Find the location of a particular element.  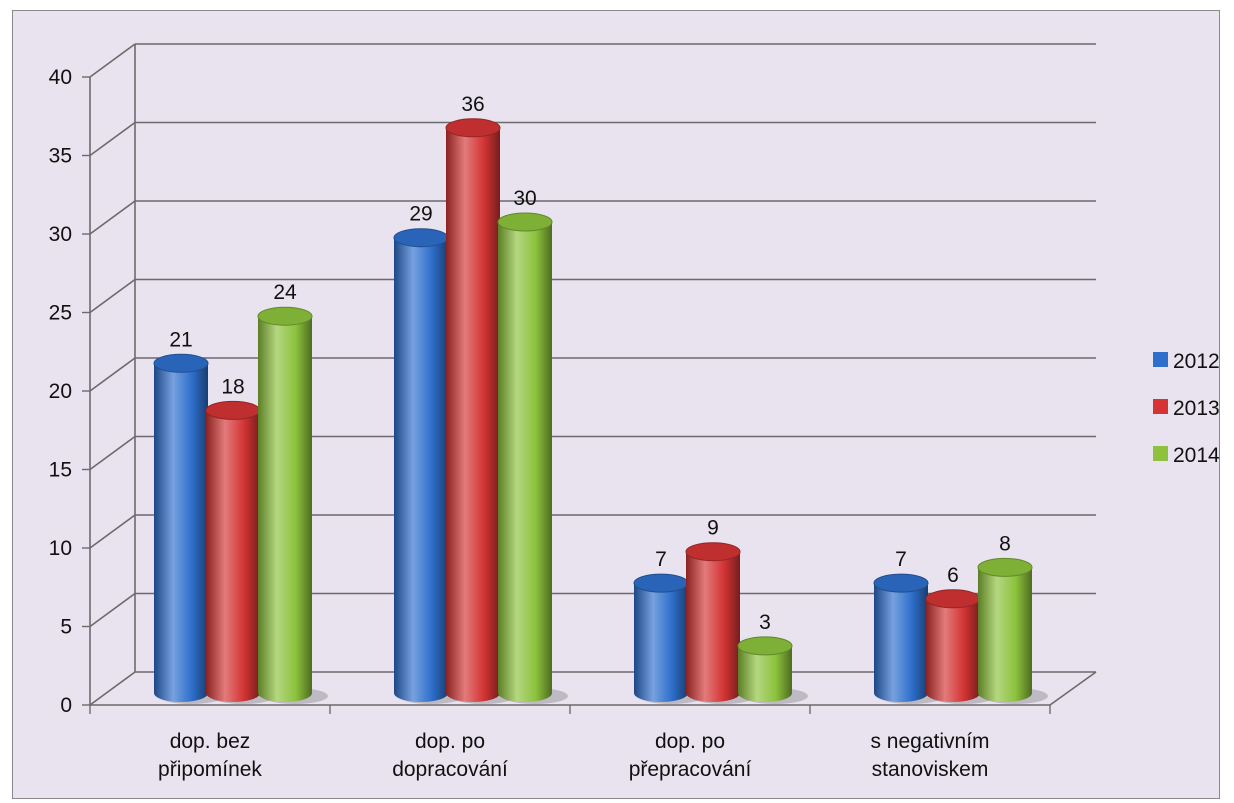

data-label: 18 is located at coordinates (232, 386).